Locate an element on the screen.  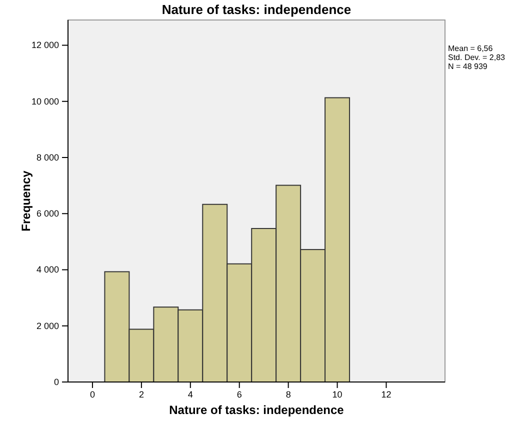
x-tick-label: 0 is located at coordinates (92, 394).